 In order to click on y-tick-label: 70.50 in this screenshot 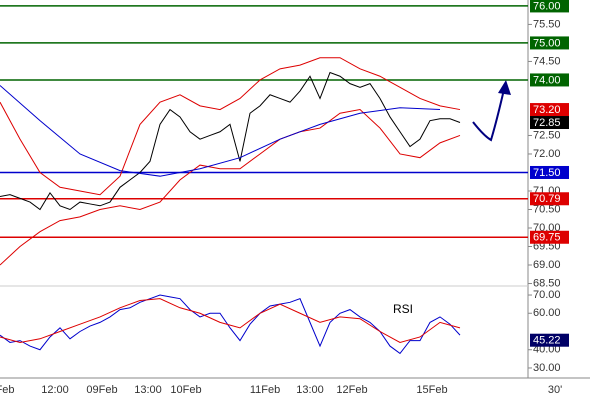, I will do `click(547, 209)`.